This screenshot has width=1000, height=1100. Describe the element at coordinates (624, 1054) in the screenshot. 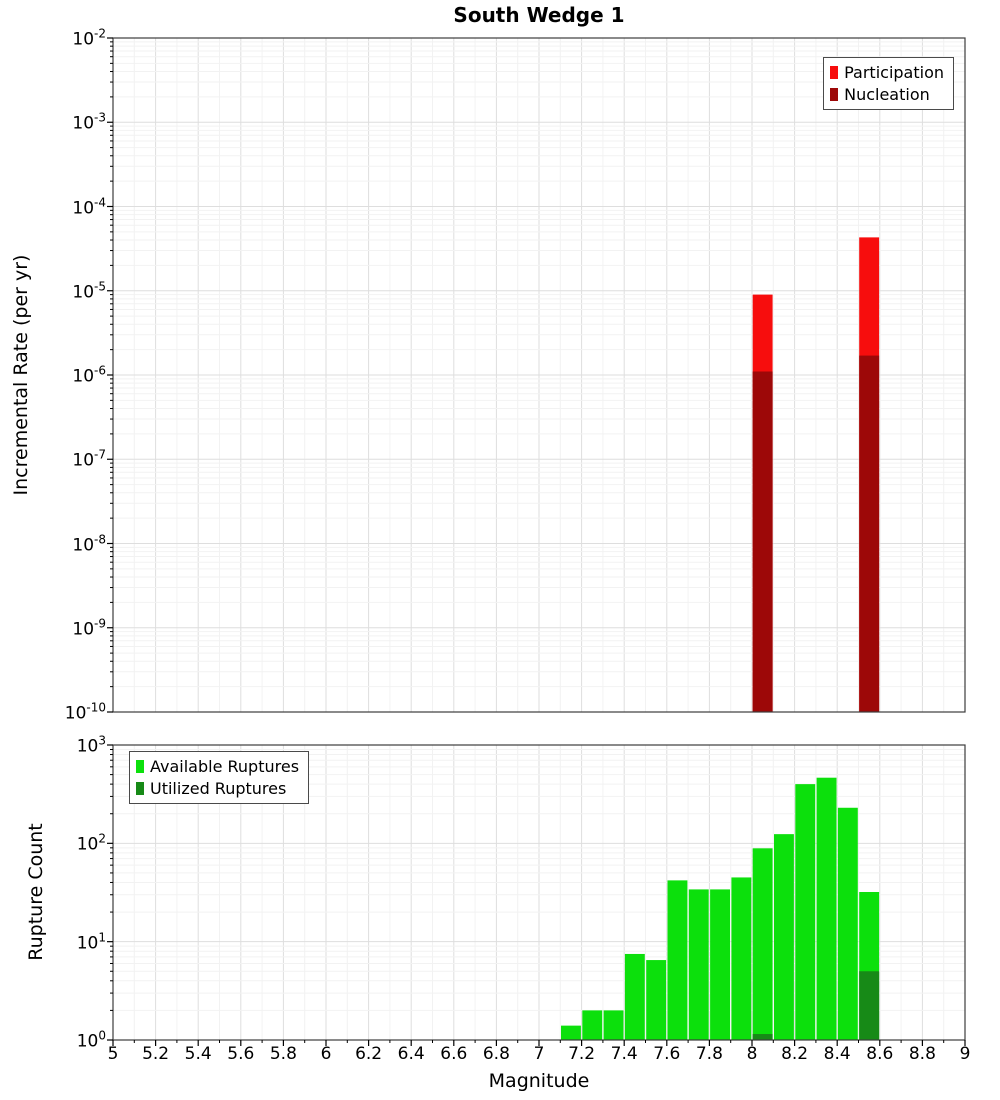

I see `magnitude-tick-label: 7.4` at that location.